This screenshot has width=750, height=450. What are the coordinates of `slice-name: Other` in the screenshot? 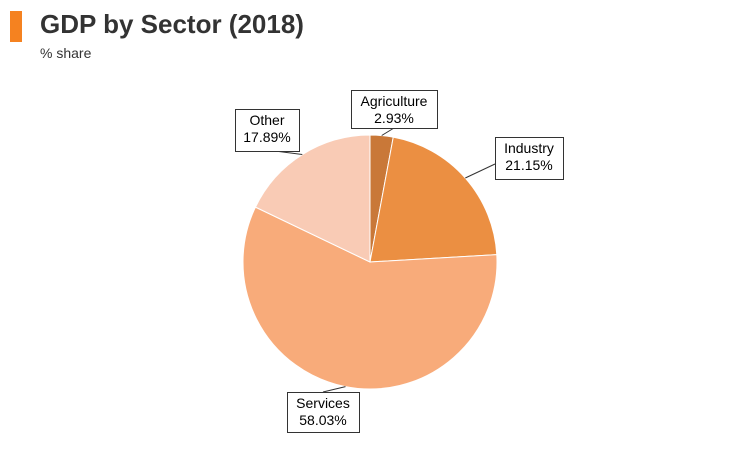 It's located at (266, 120).